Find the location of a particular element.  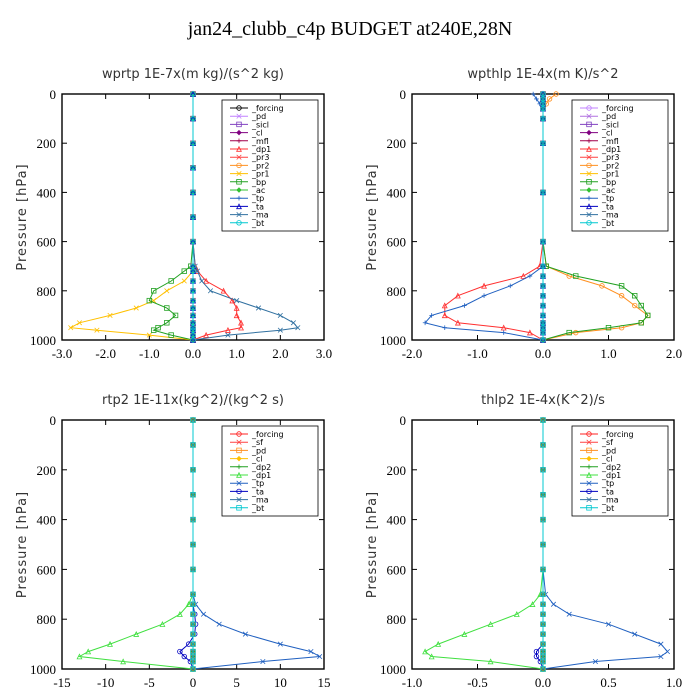

x-tick-label: -15 is located at coordinates (61, 682).